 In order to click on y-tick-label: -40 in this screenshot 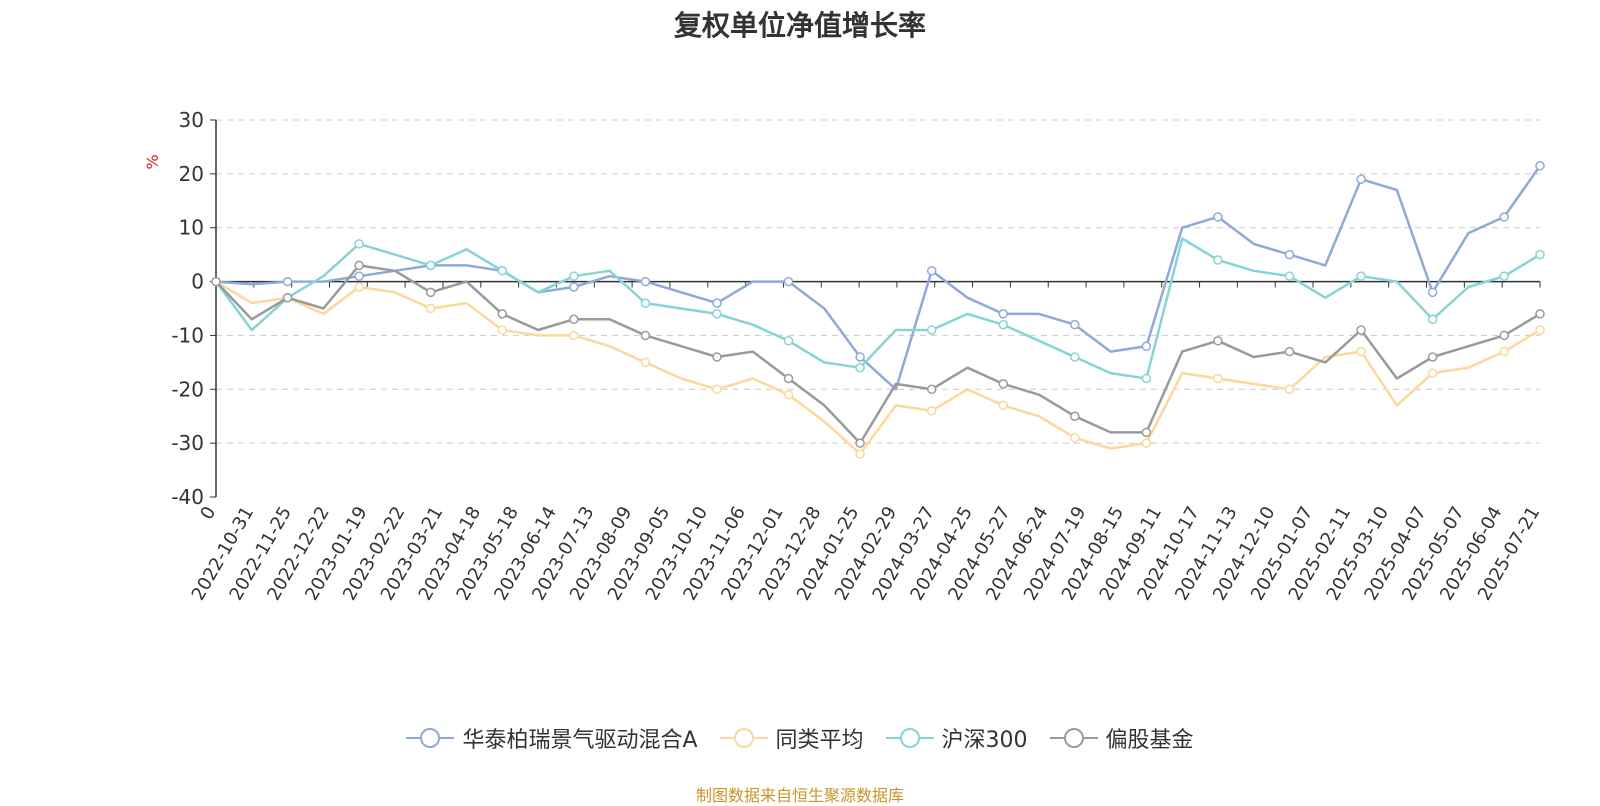, I will do `click(187, 497)`.